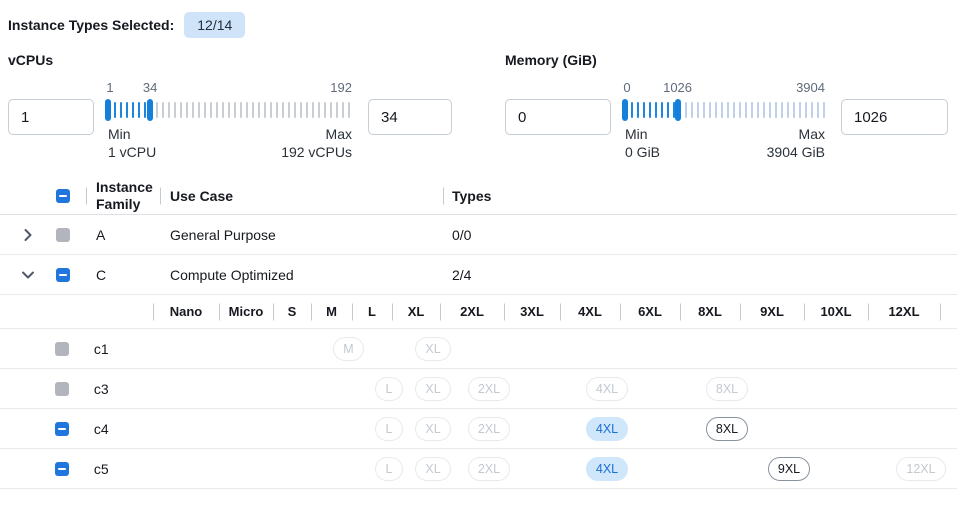  Describe the element at coordinates (532, 311) in the screenshot. I see `size-column-header-3xl: 3XL` at that location.